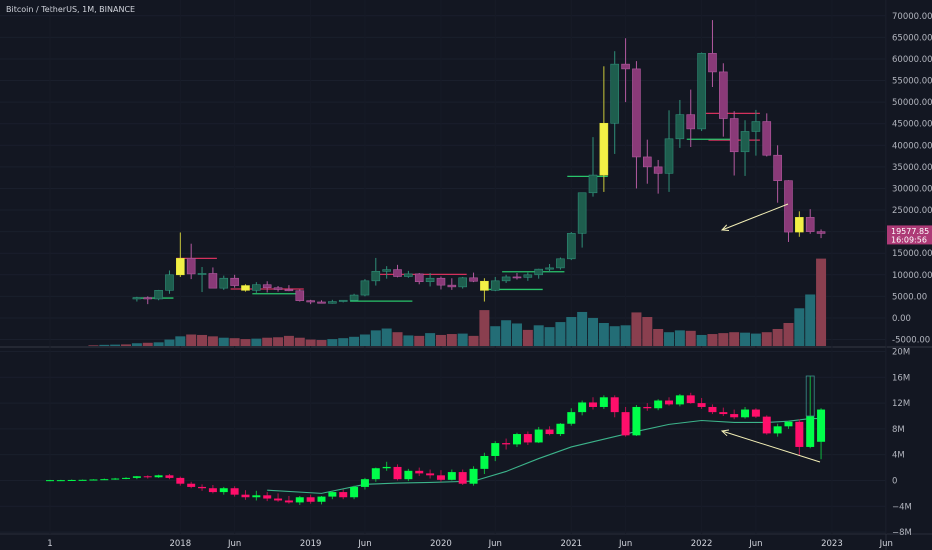 The height and width of the screenshot is (550, 932). Describe the element at coordinates (912, 38) in the screenshot. I see `price-tick-label: 65000.00` at that location.